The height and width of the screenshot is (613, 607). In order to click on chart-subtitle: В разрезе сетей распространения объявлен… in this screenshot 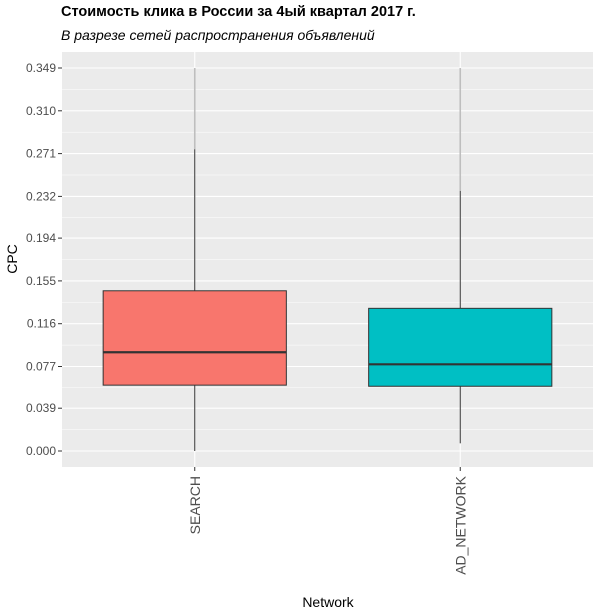, I will do `click(218, 35)`.